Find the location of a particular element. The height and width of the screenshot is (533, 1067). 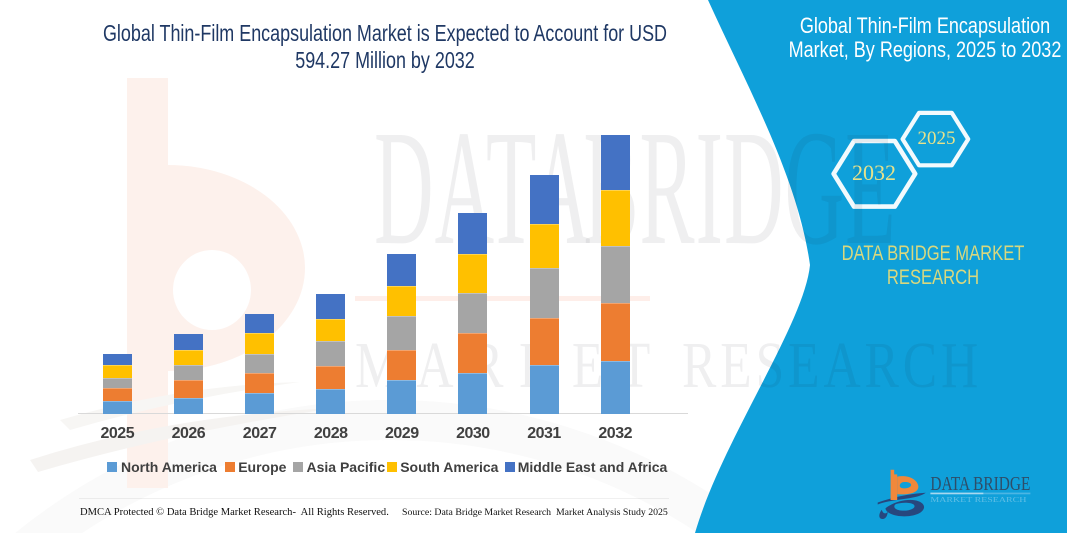

svg-text: MARKET RESEARCH is located at coordinates (978, 500).